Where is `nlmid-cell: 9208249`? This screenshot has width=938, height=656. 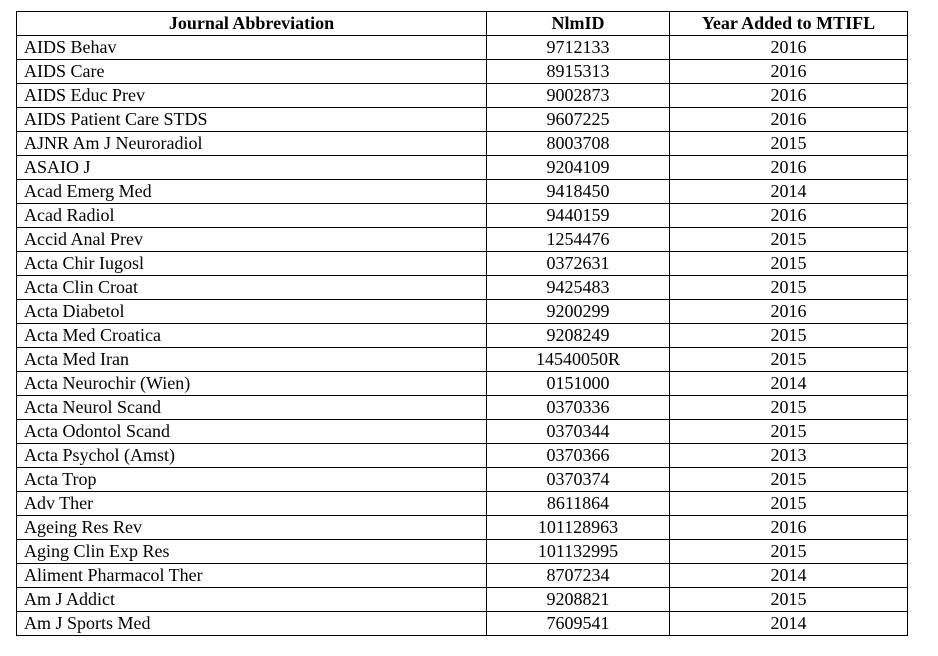 nlmid-cell: 9208249 is located at coordinates (578, 335).